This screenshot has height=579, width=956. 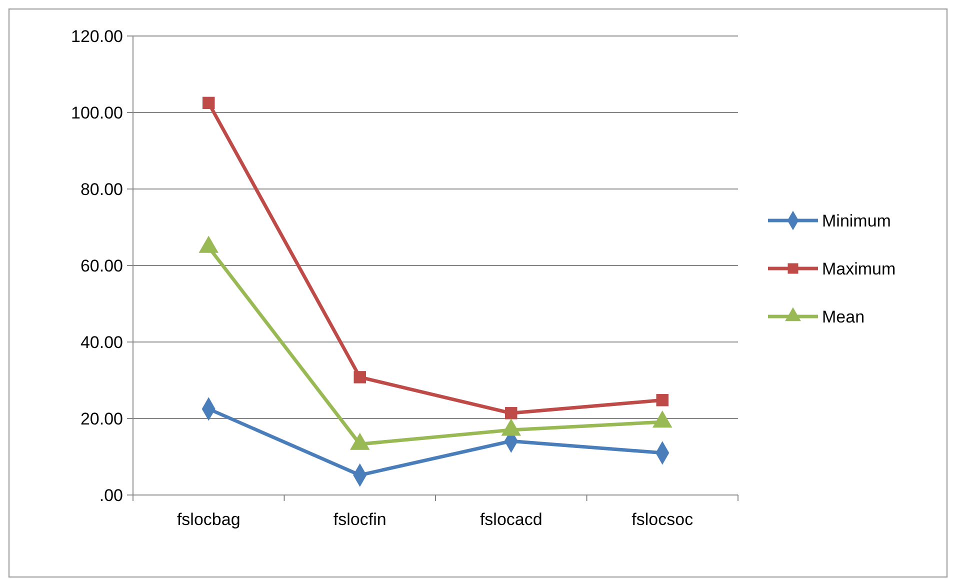 I want to click on x-tick-label: fslocacd, so click(x=511, y=519).